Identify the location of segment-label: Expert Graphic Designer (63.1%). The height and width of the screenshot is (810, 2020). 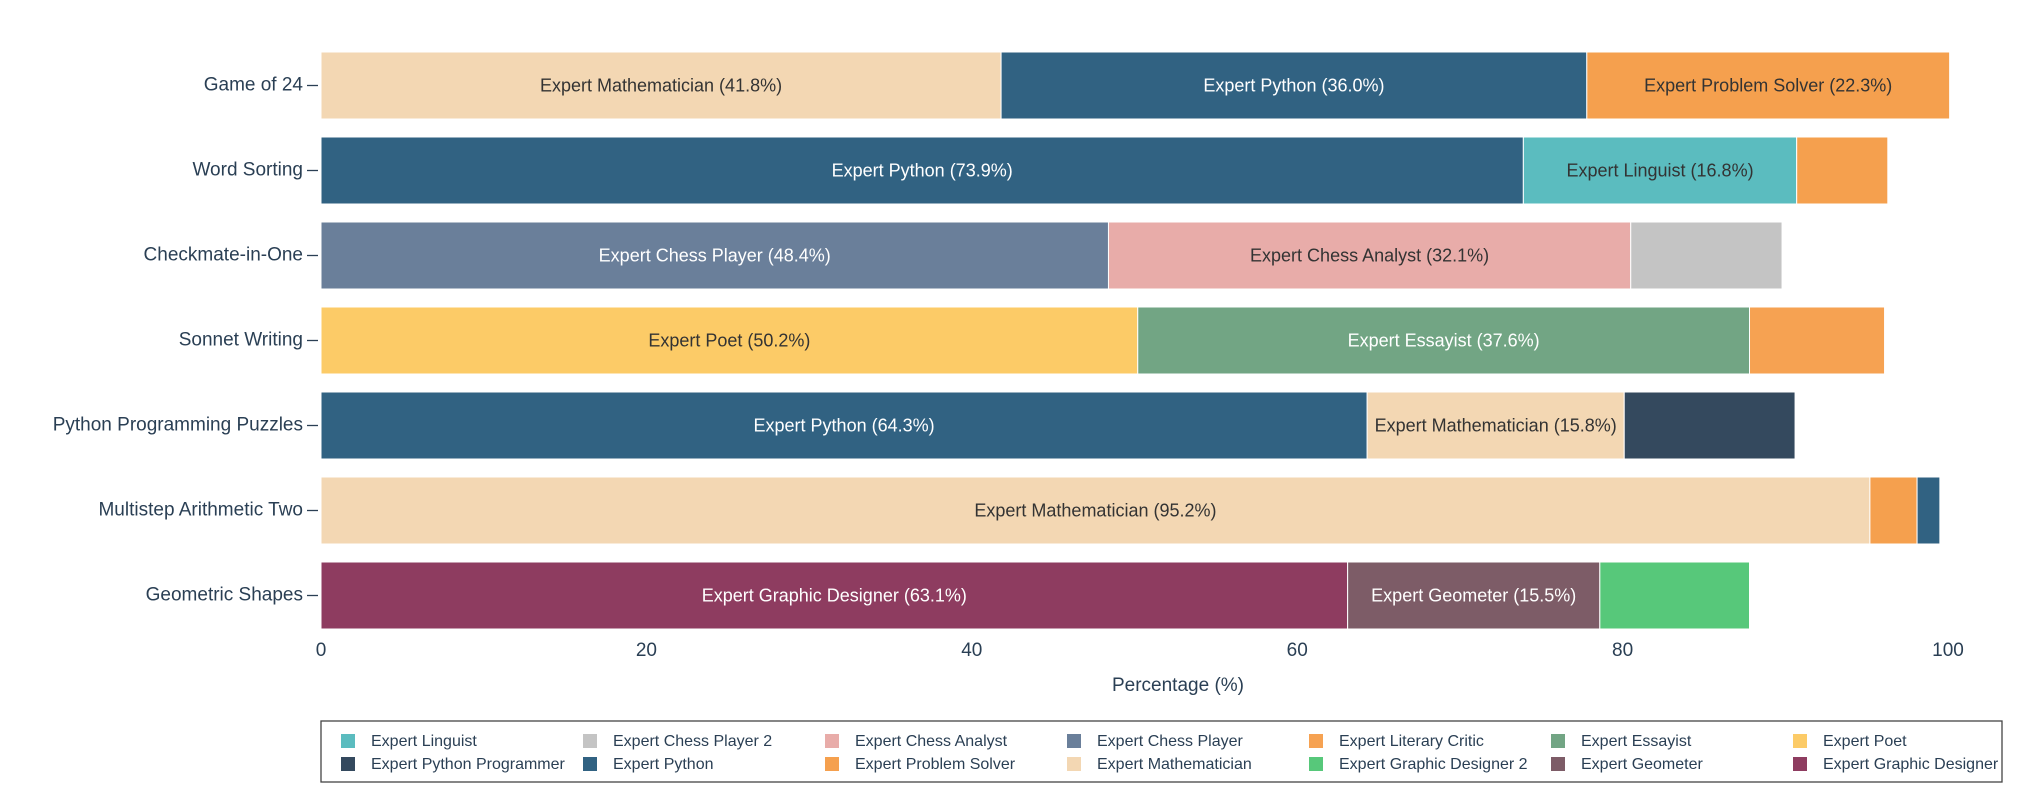
(834, 595).